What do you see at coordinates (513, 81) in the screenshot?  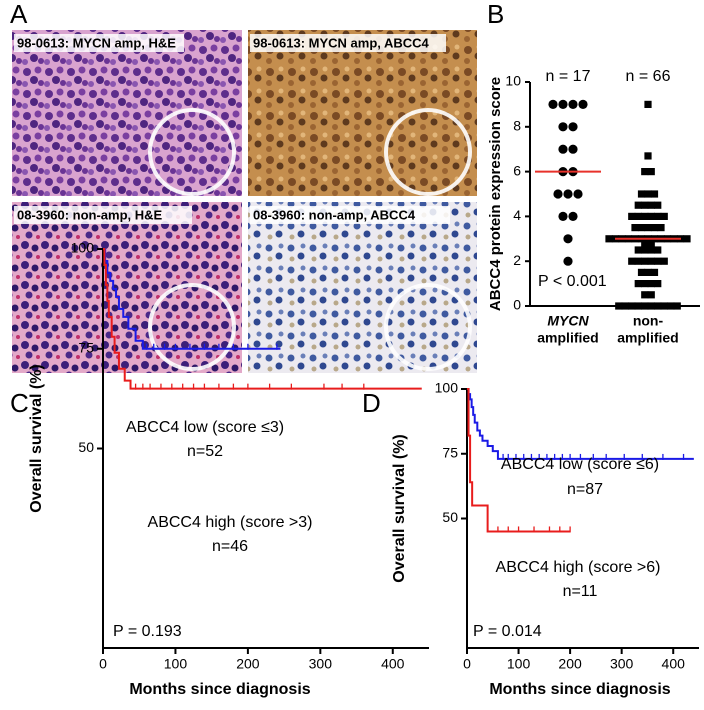 I see `y-tick-label: 10` at bounding box center [513, 81].